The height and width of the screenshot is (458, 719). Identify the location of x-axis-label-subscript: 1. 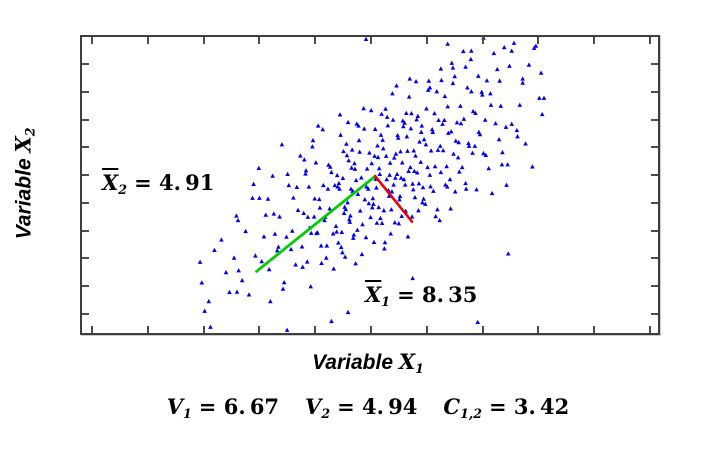
(419, 368).